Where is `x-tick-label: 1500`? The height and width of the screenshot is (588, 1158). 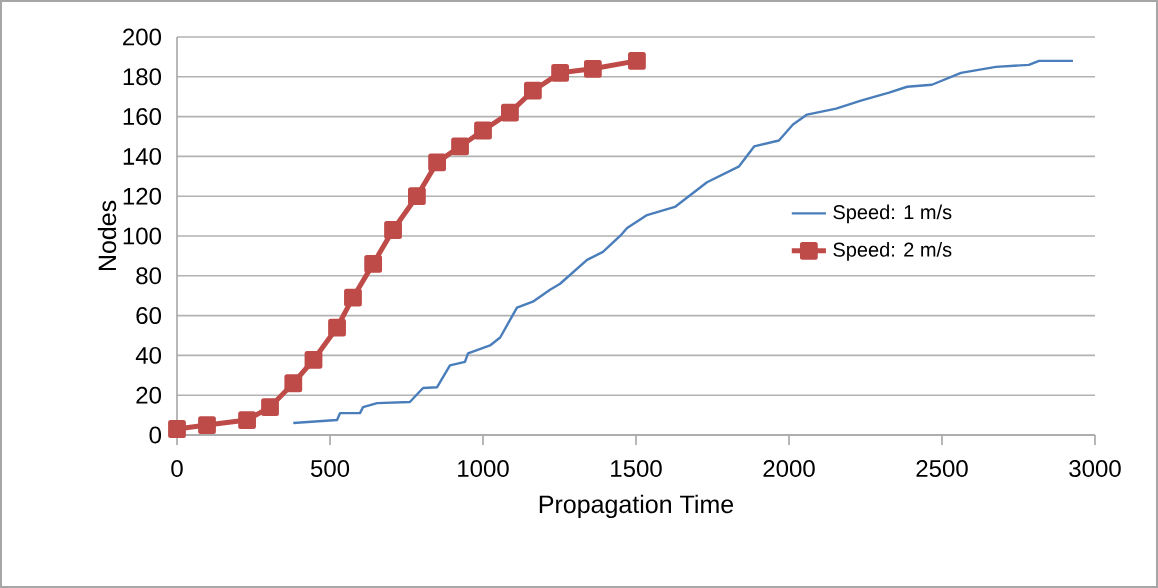
x-tick-label: 1500 is located at coordinates (636, 469).